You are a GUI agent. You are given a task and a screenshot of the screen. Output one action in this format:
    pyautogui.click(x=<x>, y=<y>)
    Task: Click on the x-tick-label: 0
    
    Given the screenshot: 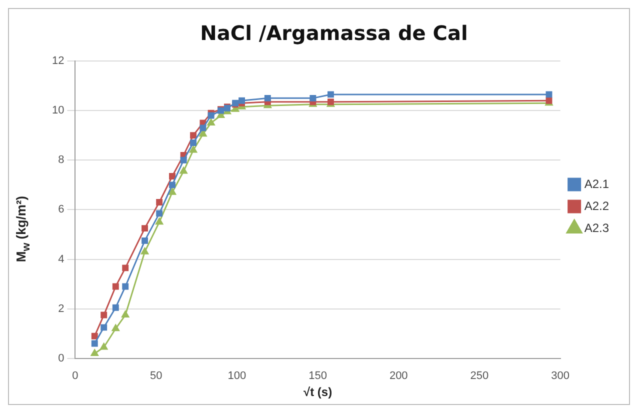 What is the action you would take?
    pyautogui.click(x=75, y=376)
    